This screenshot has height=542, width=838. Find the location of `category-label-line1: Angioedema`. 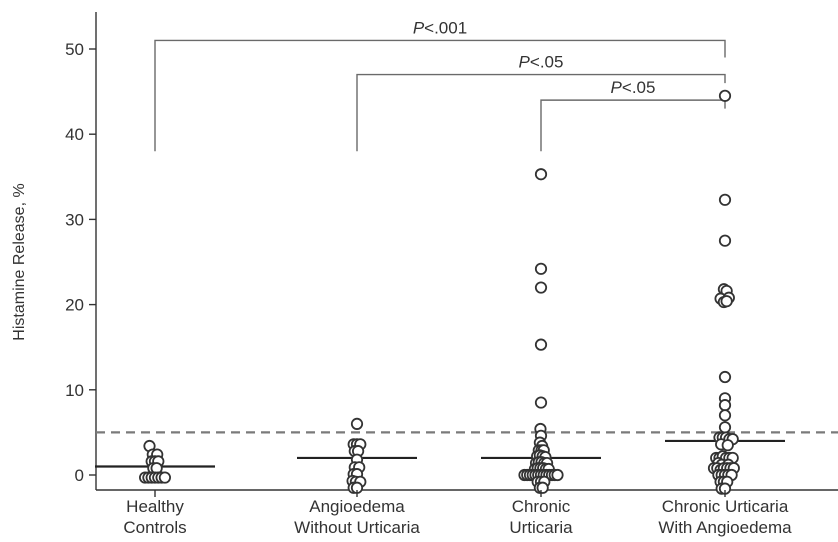

category-label-line1: Angioedema is located at coordinates (357, 506).